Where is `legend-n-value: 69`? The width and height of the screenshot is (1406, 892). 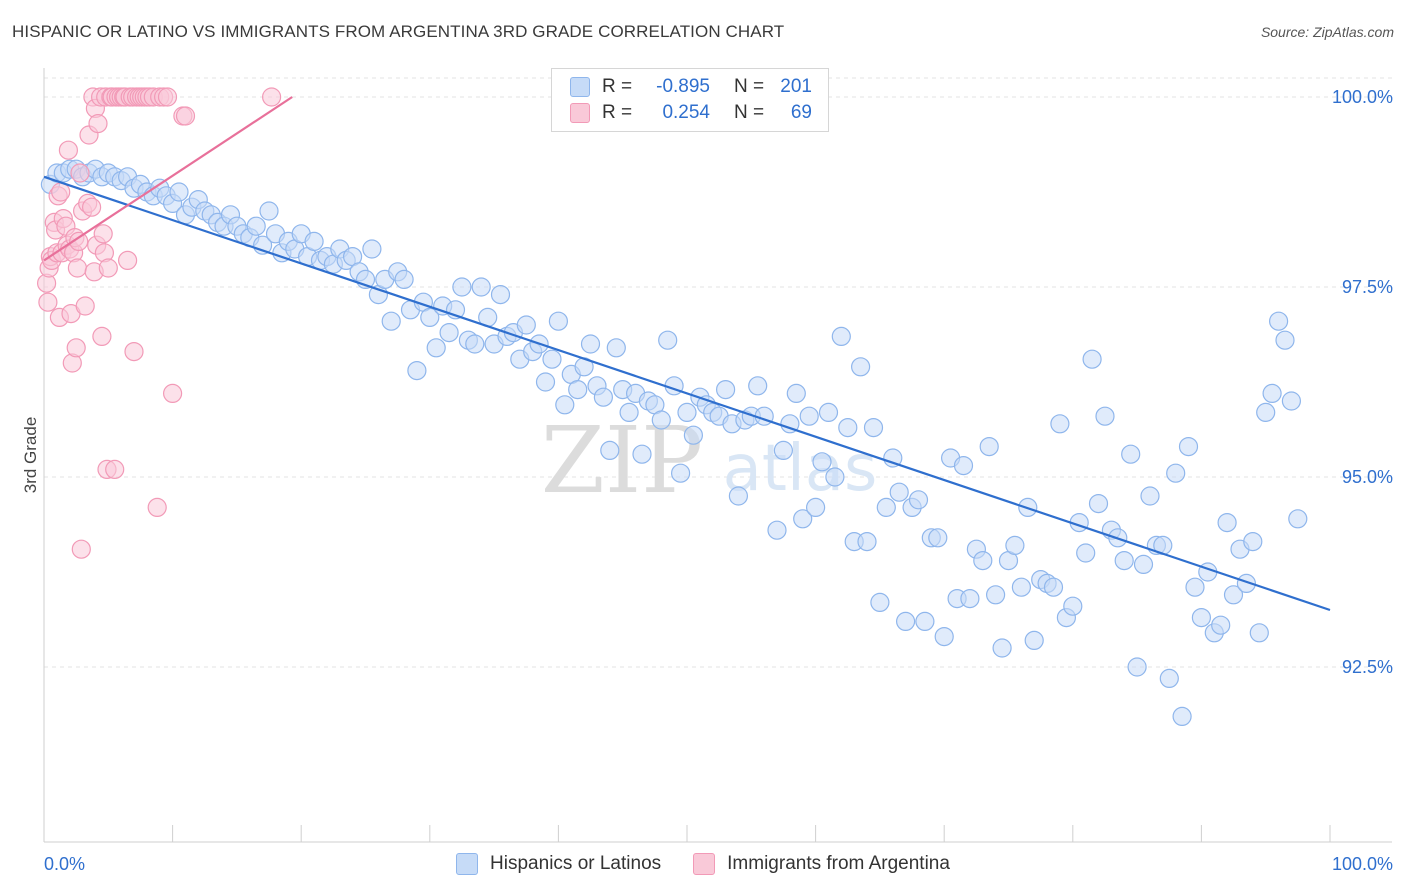
legend-n-value: 69 is located at coordinates (801, 112).